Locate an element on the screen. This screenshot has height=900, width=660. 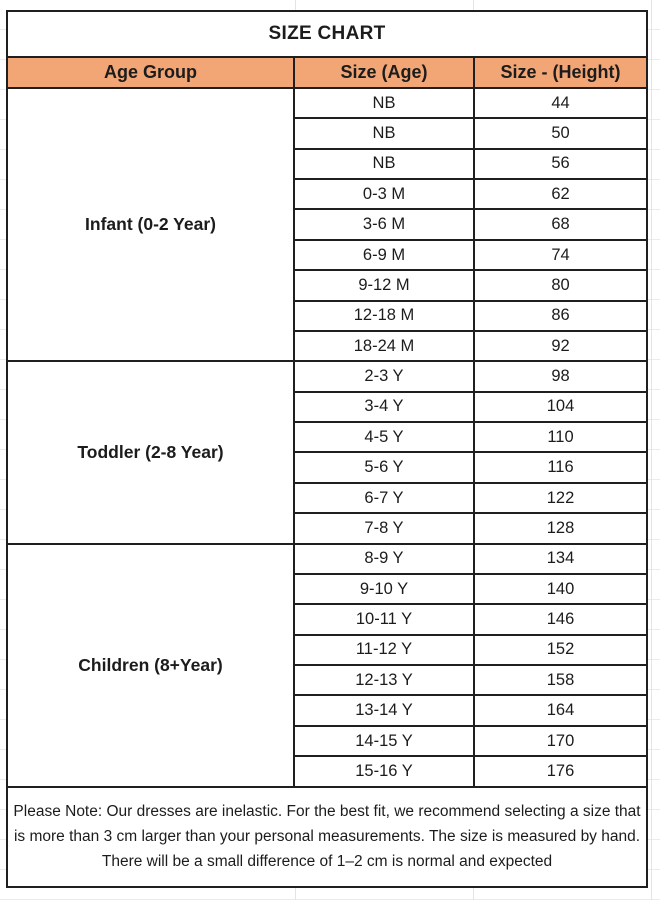
size-height-cell: 152 is located at coordinates (560, 650).